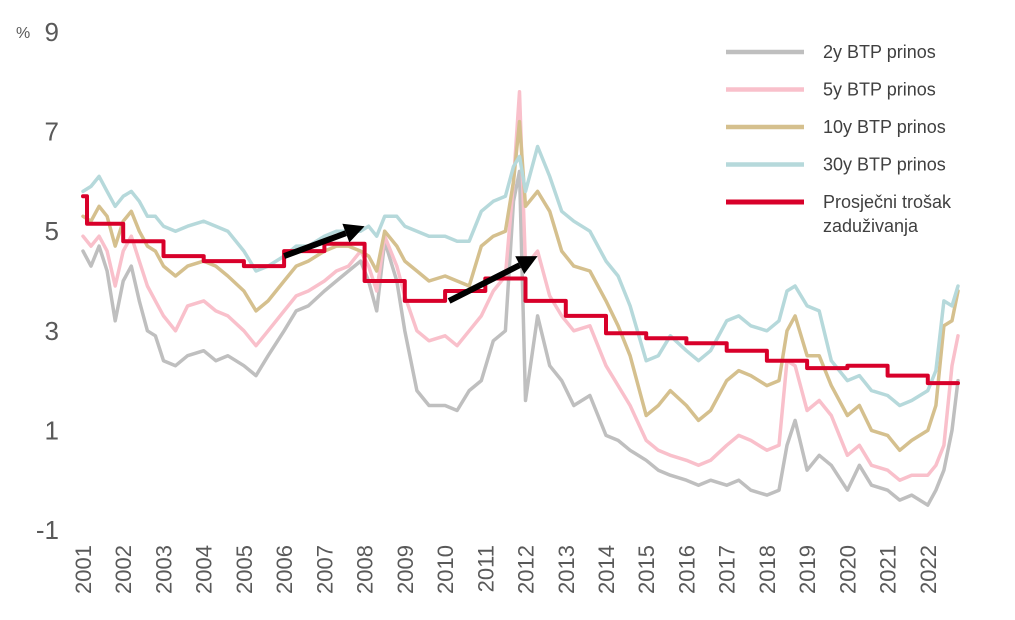 The height and width of the screenshot is (620, 1015). What do you see at coordinates (884, 165) in the screenshot?
I see `legend-label: 30y BTP prinos` at bounding box center [884, 165].